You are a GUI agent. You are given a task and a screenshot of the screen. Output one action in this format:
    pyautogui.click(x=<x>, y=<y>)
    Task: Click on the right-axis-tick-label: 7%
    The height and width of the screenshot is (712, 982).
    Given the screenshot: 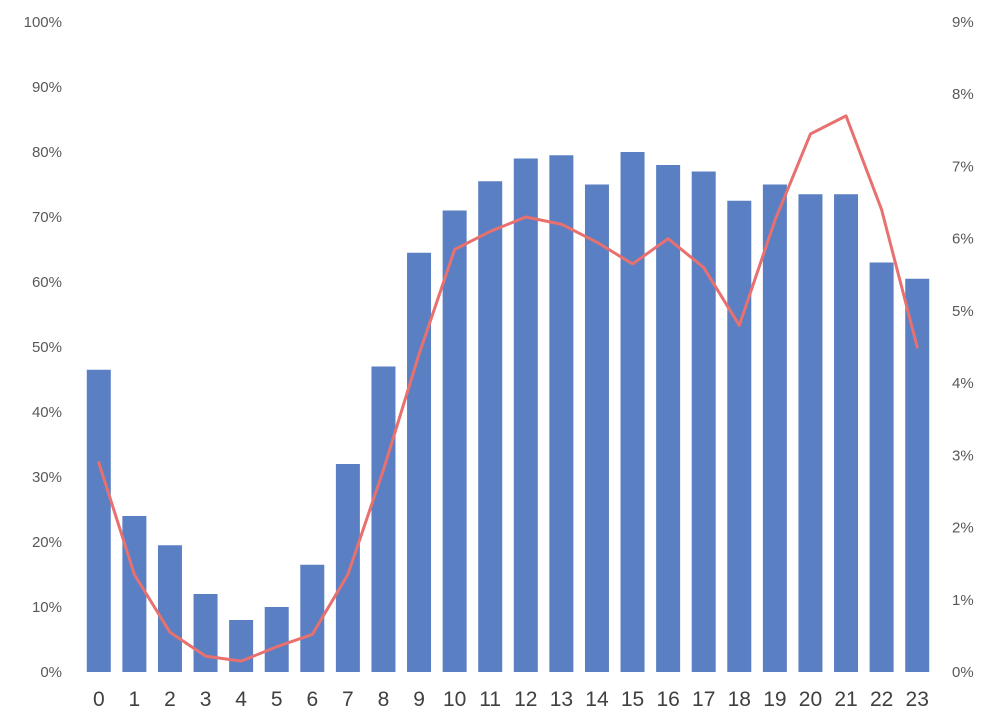 What is the action you would take?
    pyautogui.click(x=963, y=166)
    